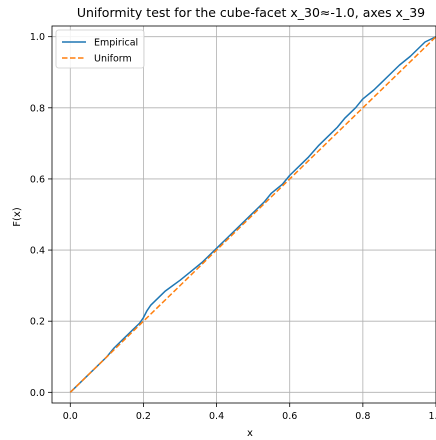 Image resolution: width=436 pixels, height=440 pixels. I want to click on x-tick-label: 0.0, so click(70, 416).